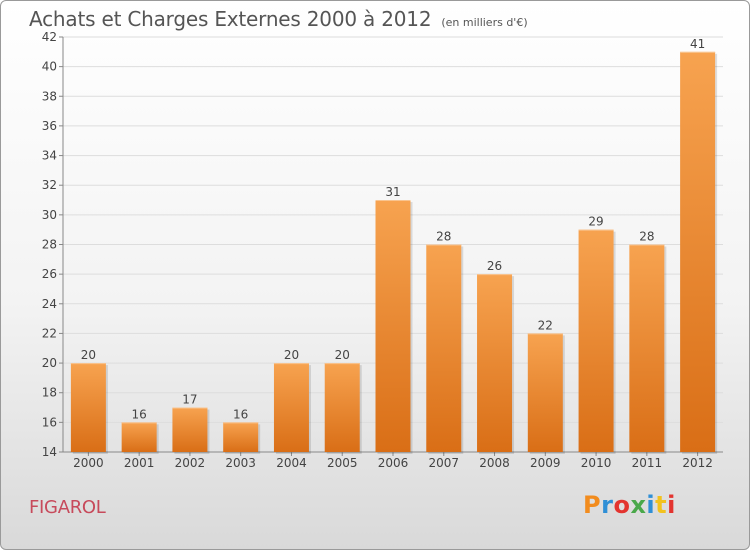 Image resolution: width=750 pixels, height=550 pixels. I want to click on x-tick-label: 2005, so click(342, 463).